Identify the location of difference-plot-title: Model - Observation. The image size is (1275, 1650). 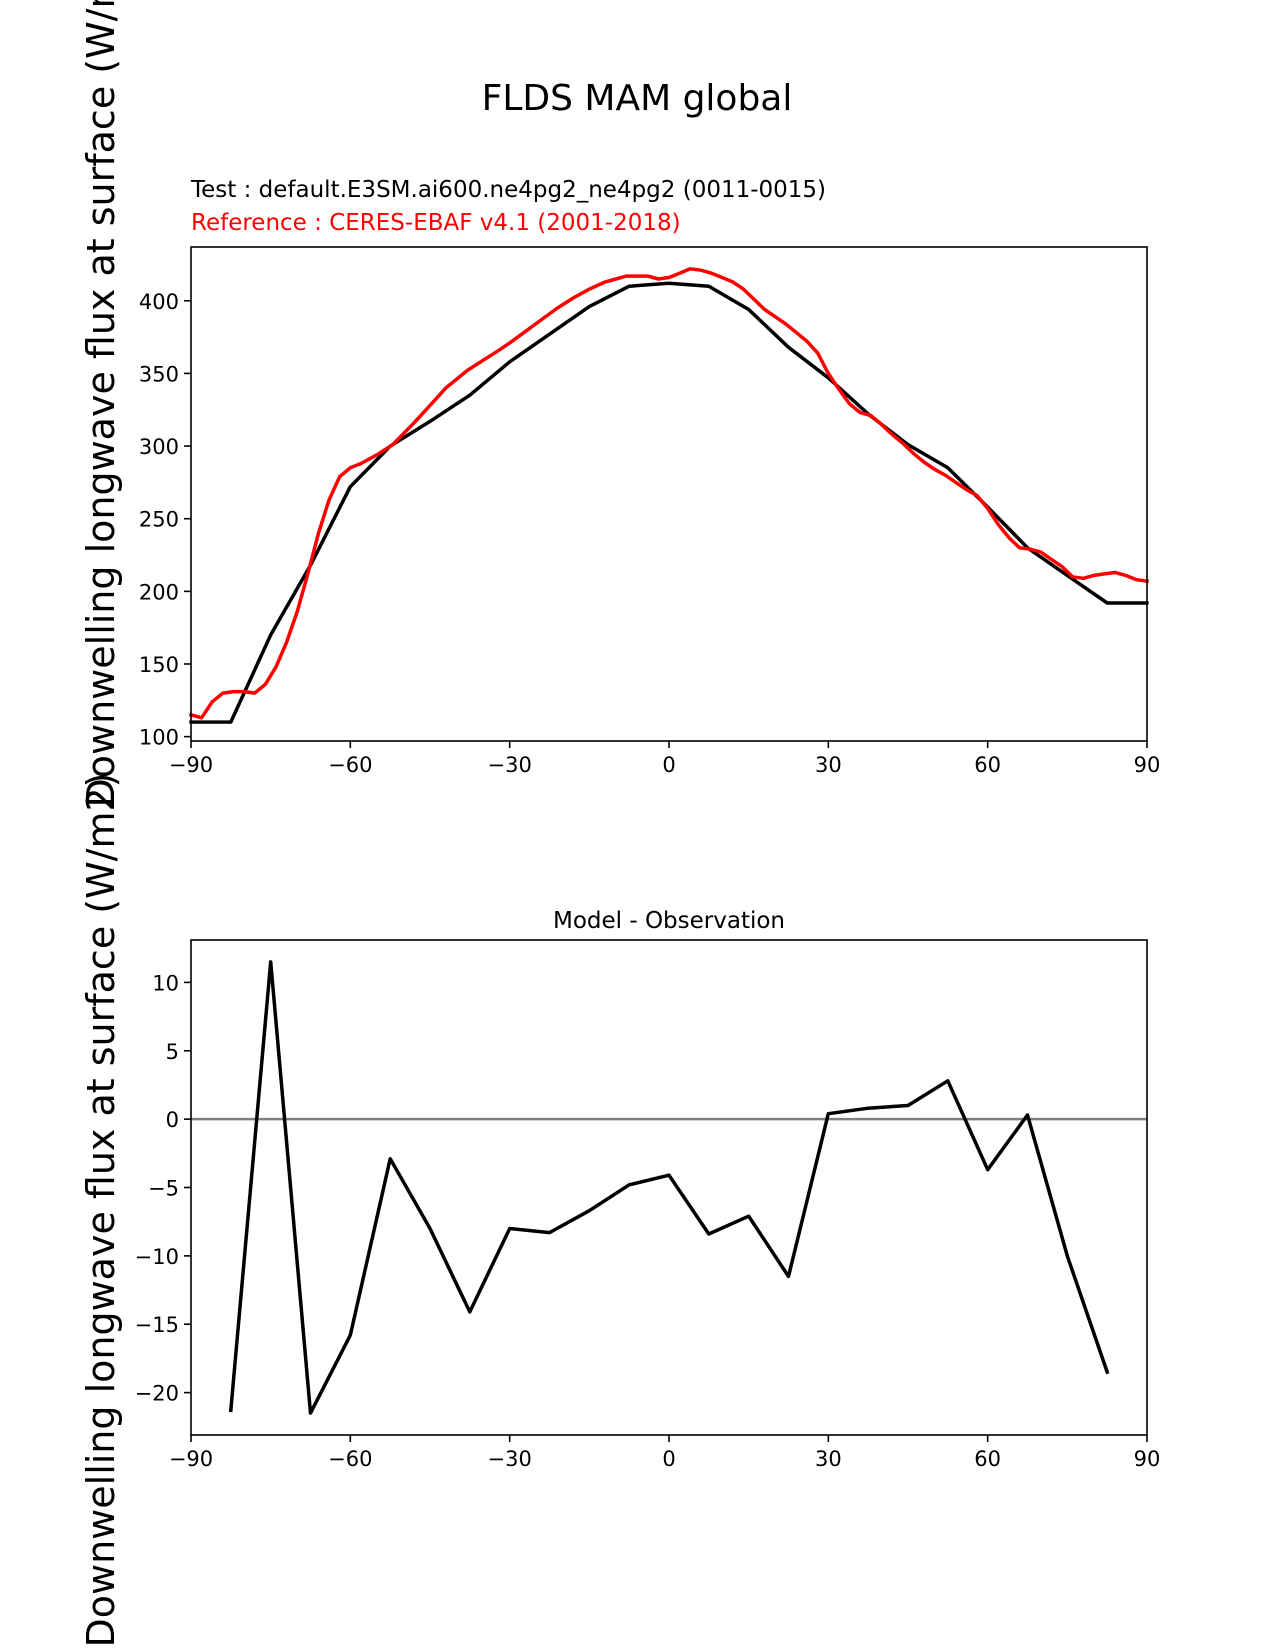
(669, 921).